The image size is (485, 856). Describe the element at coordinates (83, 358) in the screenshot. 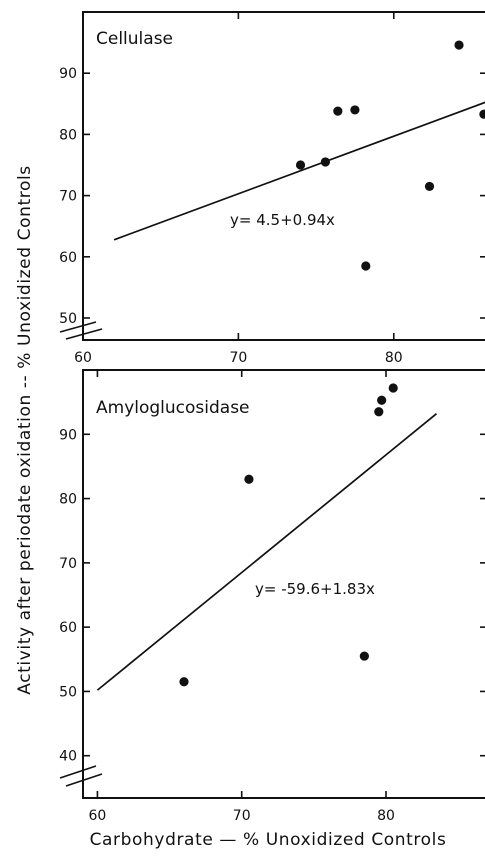

I see `cellulase-x-tick-label: 60` at that location.